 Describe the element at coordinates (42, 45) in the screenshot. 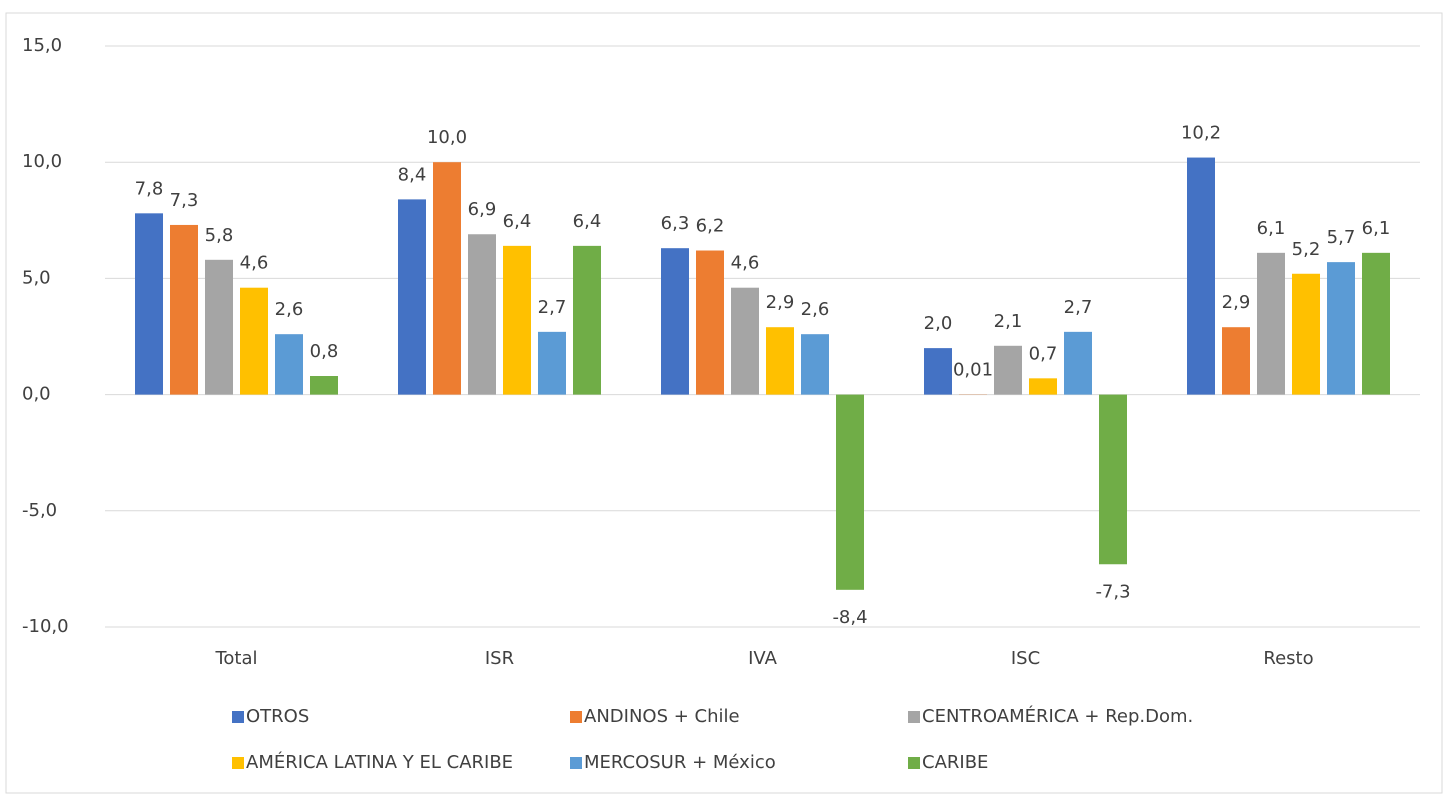

I see `y-tick-label: 15,0` at that location.